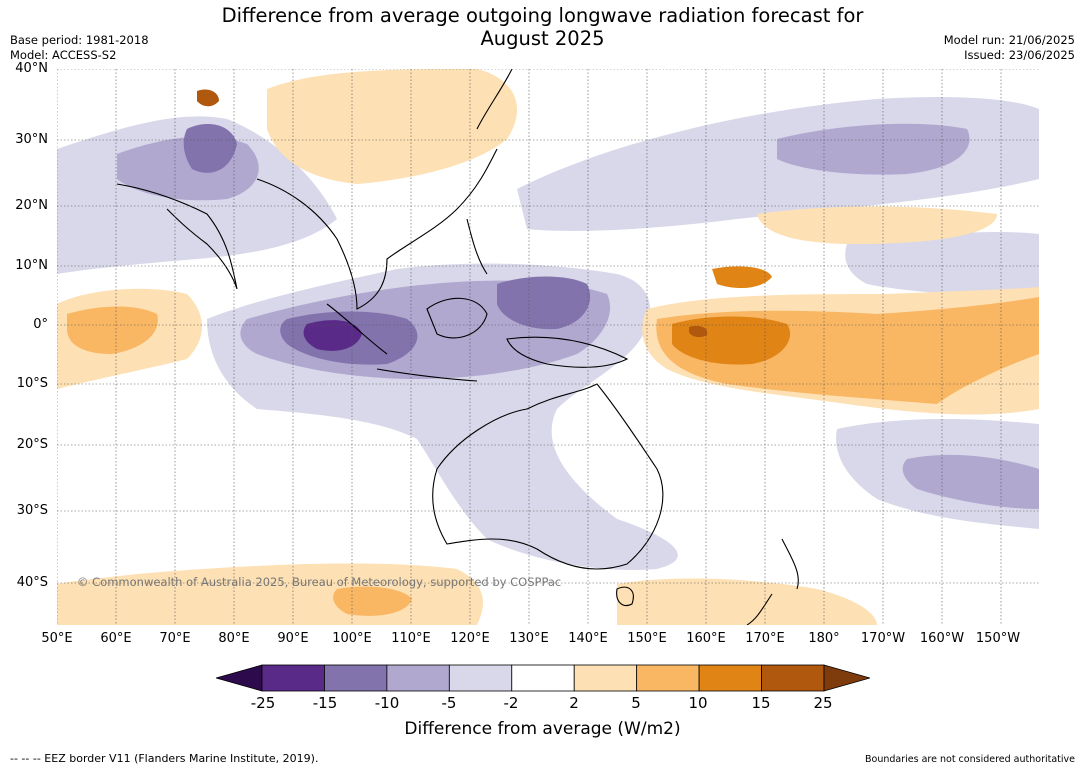  What do you see at coordinates (883, 638) in the screenshot?
I see `lon-label: 170°W` at bounding box center [883, 638].